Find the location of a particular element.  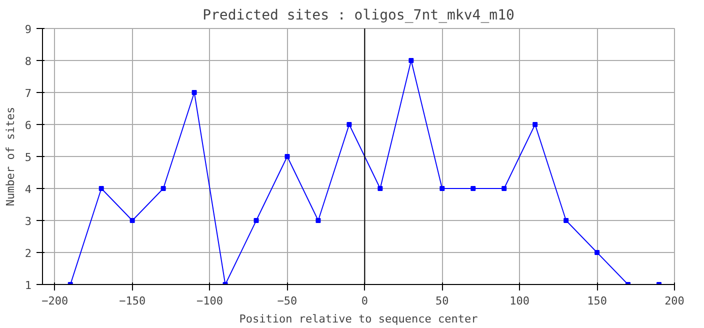

x-tick-label: −100 is located at coordinates (210, 301).